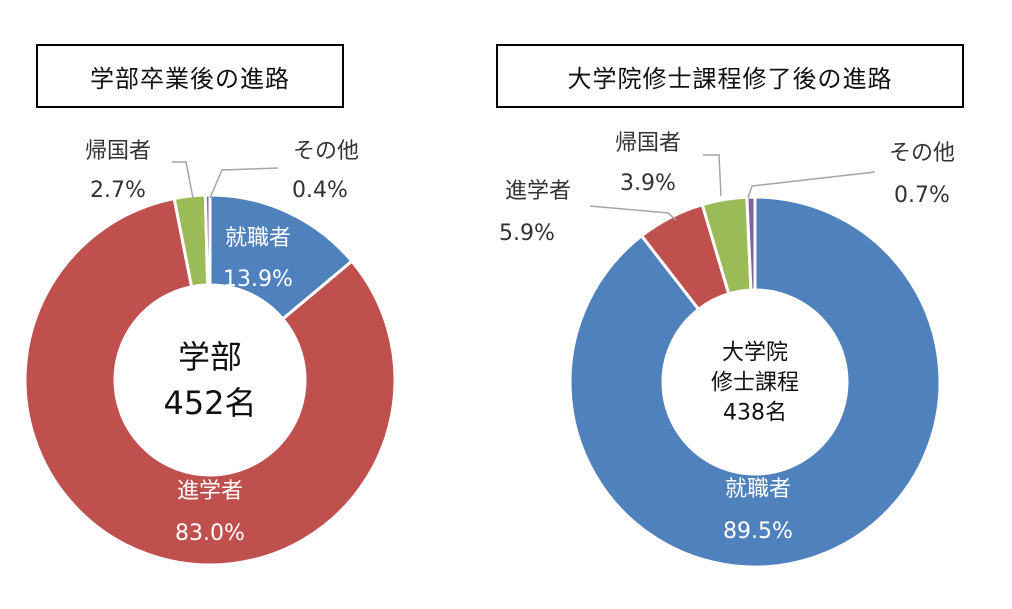 This screenshot has width=1012, height=609. What do you see at coordinates (758, 489) in the screenshot?
I see `slice-name-2-1: 就職者` at bounding box center [758, 489].